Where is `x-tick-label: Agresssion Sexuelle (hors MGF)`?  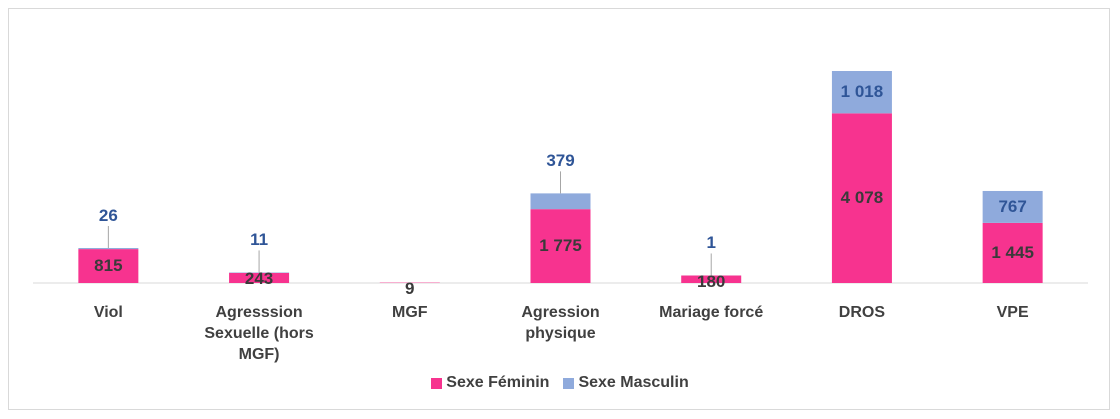 x-tick-label: Agresssion Sexuelle (hors MGF) is located at coordinates (259, 333).